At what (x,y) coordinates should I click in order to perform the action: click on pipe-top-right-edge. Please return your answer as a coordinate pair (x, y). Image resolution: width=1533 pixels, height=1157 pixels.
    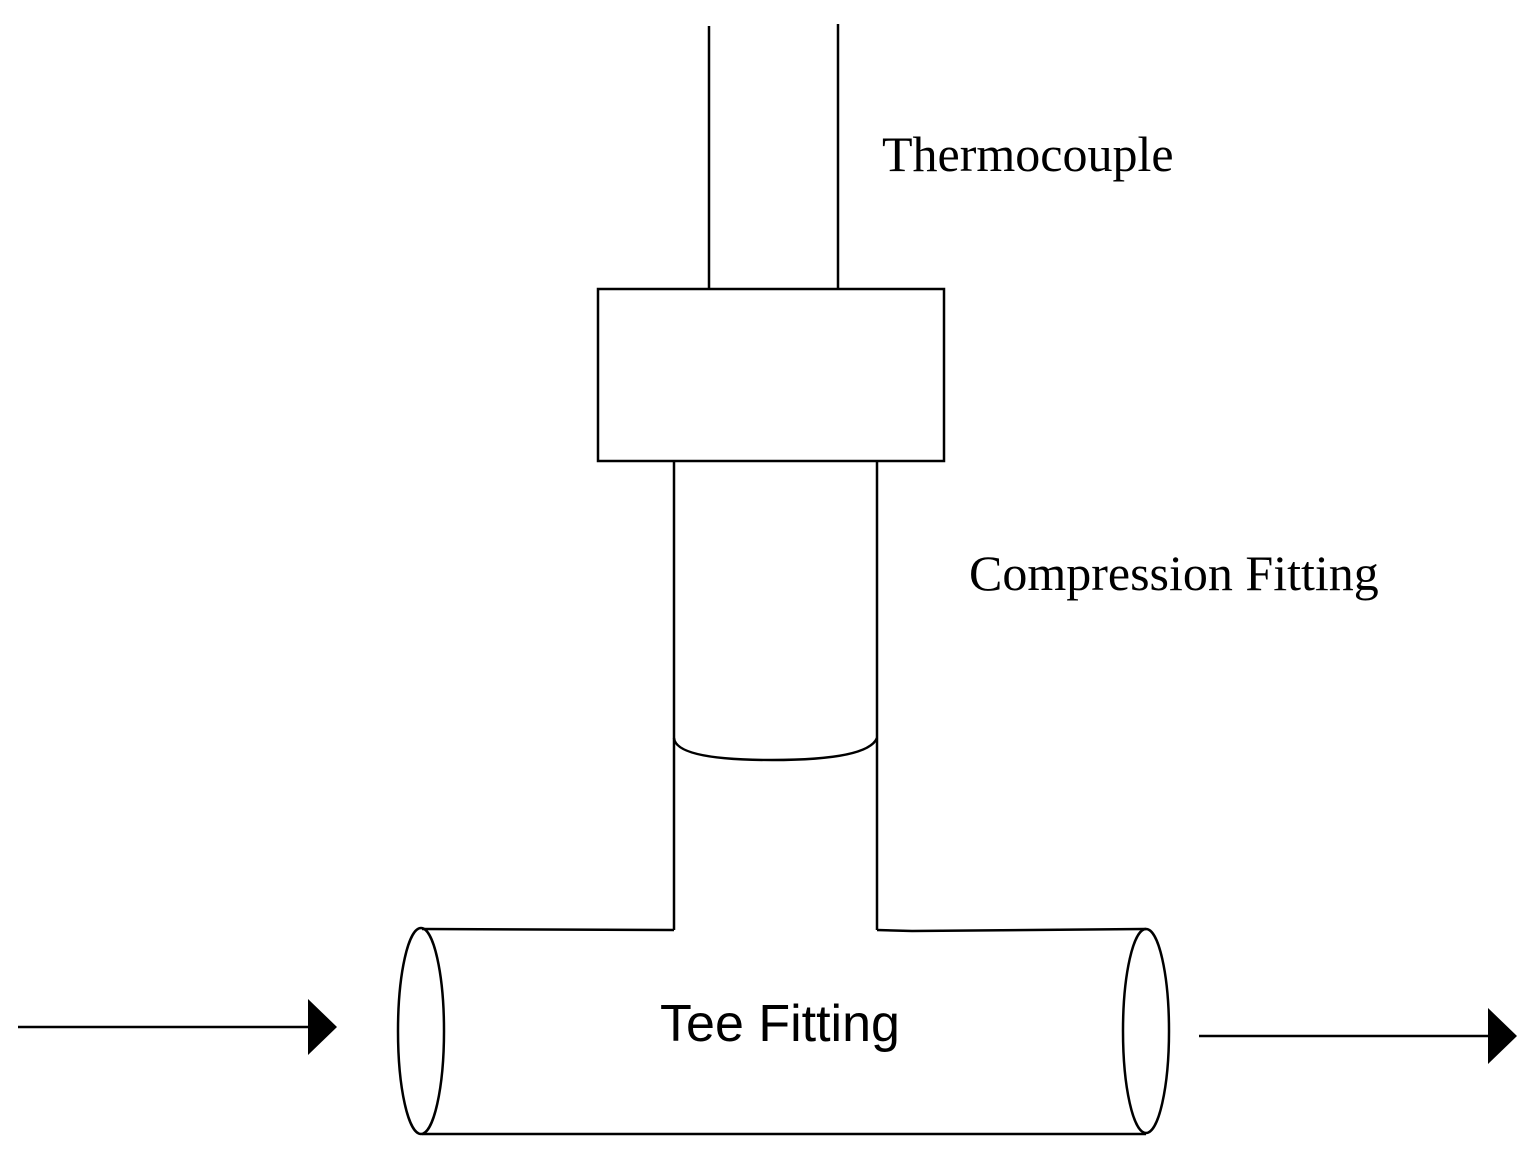
    Looking at the image, I should click on (1011, 930).